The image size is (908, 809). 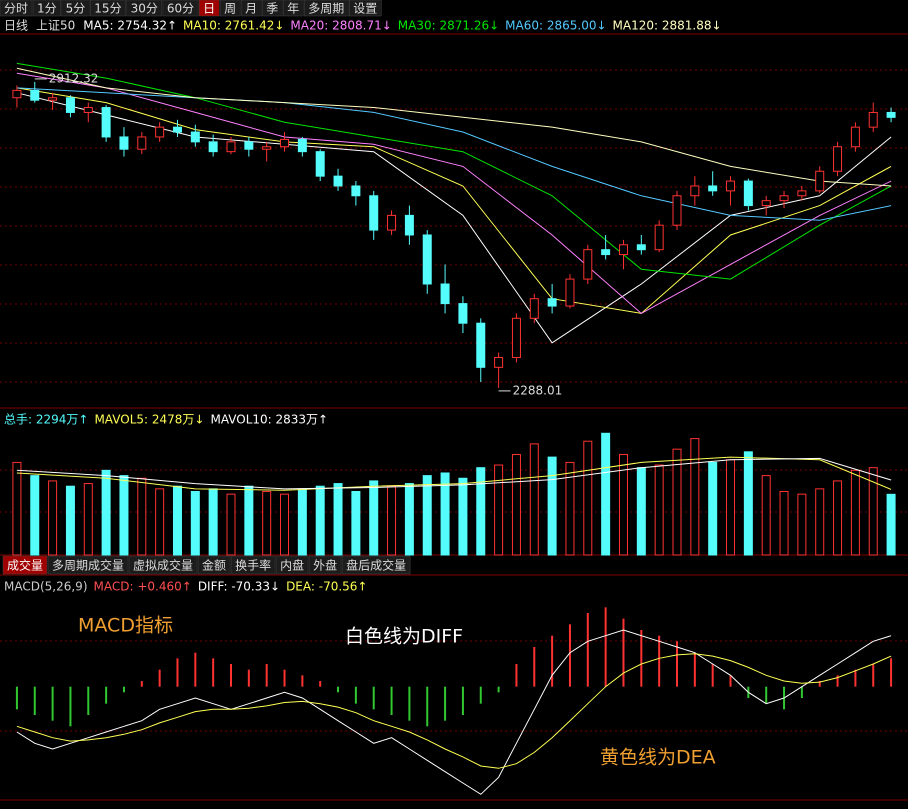 I want to click on tab-label: 设置, so click(x=365, y=9).